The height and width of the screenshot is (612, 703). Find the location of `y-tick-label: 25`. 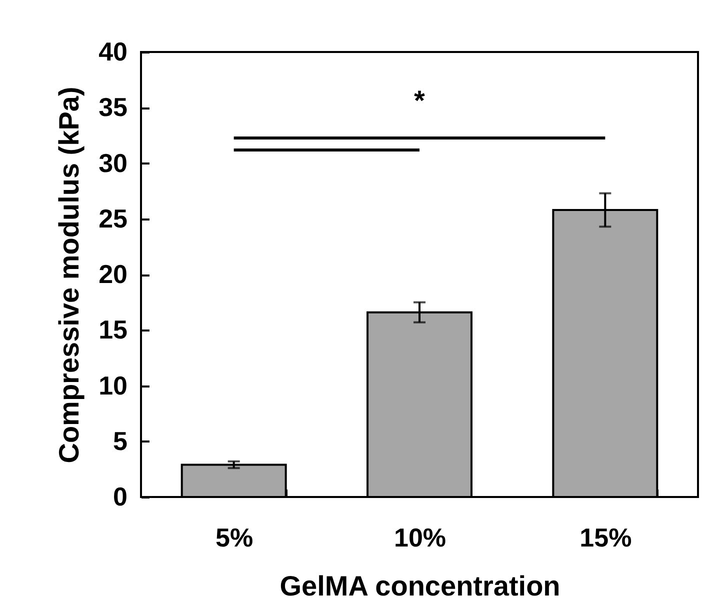

y-tick-label: 25 is located at coordinates (113, 218).